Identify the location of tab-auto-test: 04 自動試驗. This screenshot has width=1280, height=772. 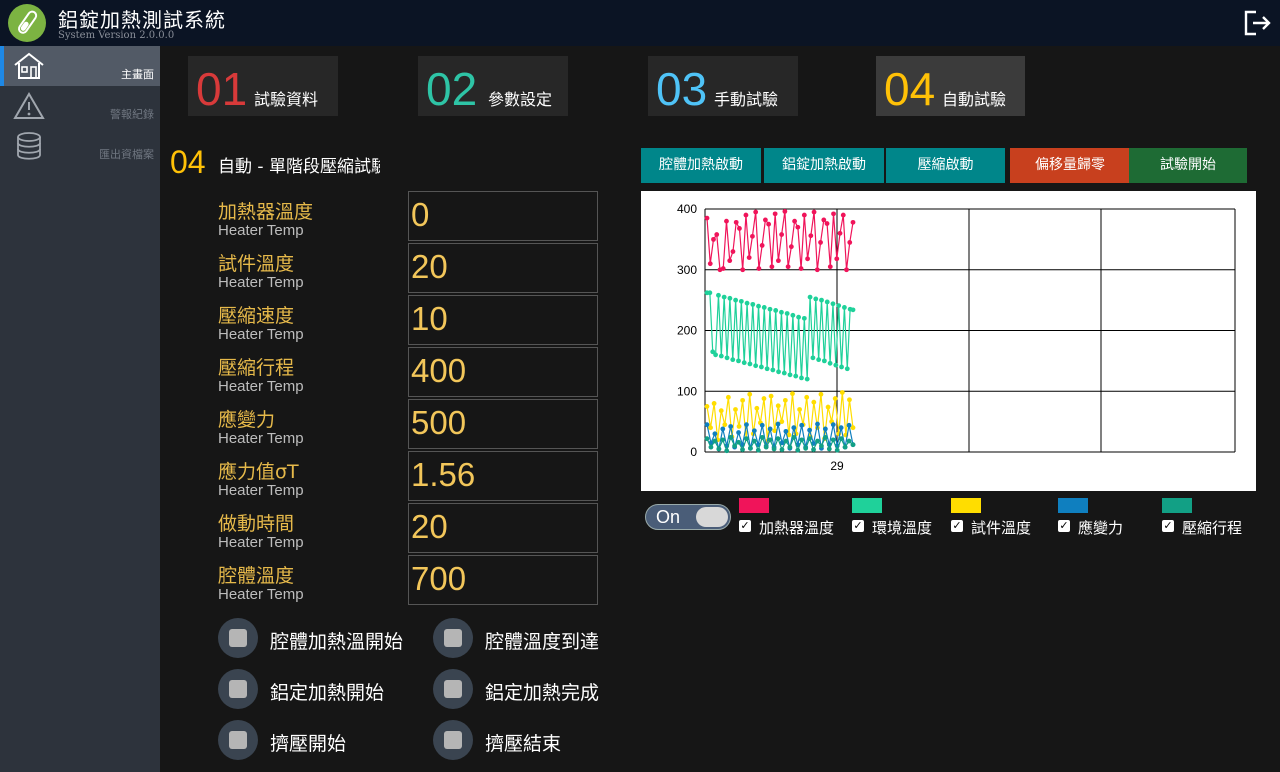
(950, 86).